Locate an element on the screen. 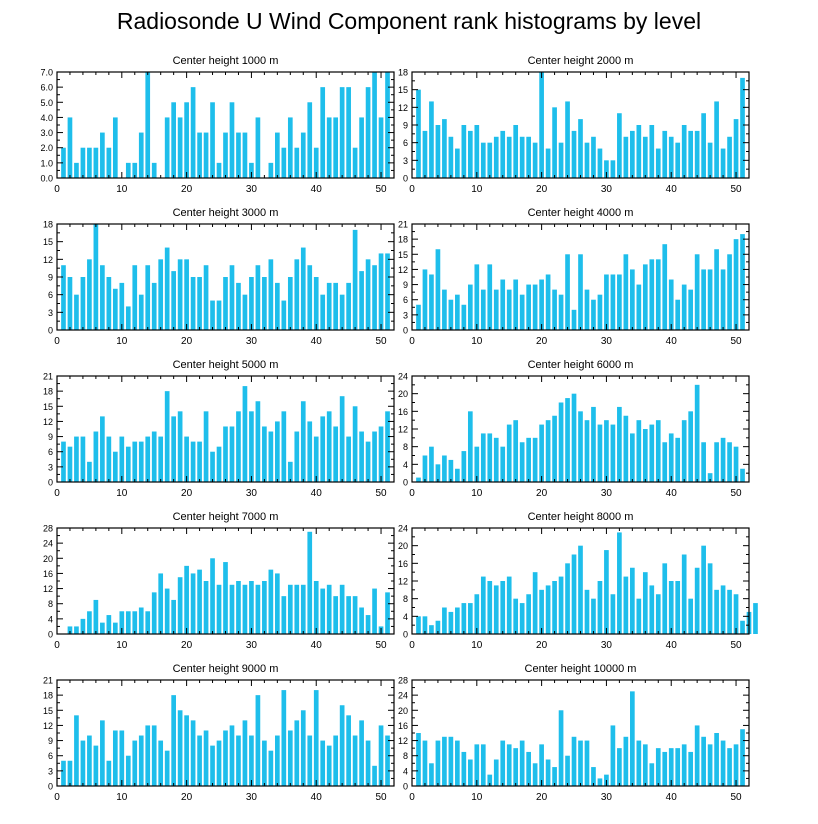  panel-title: Center height 9000 m is located at coordinates (226, 669).